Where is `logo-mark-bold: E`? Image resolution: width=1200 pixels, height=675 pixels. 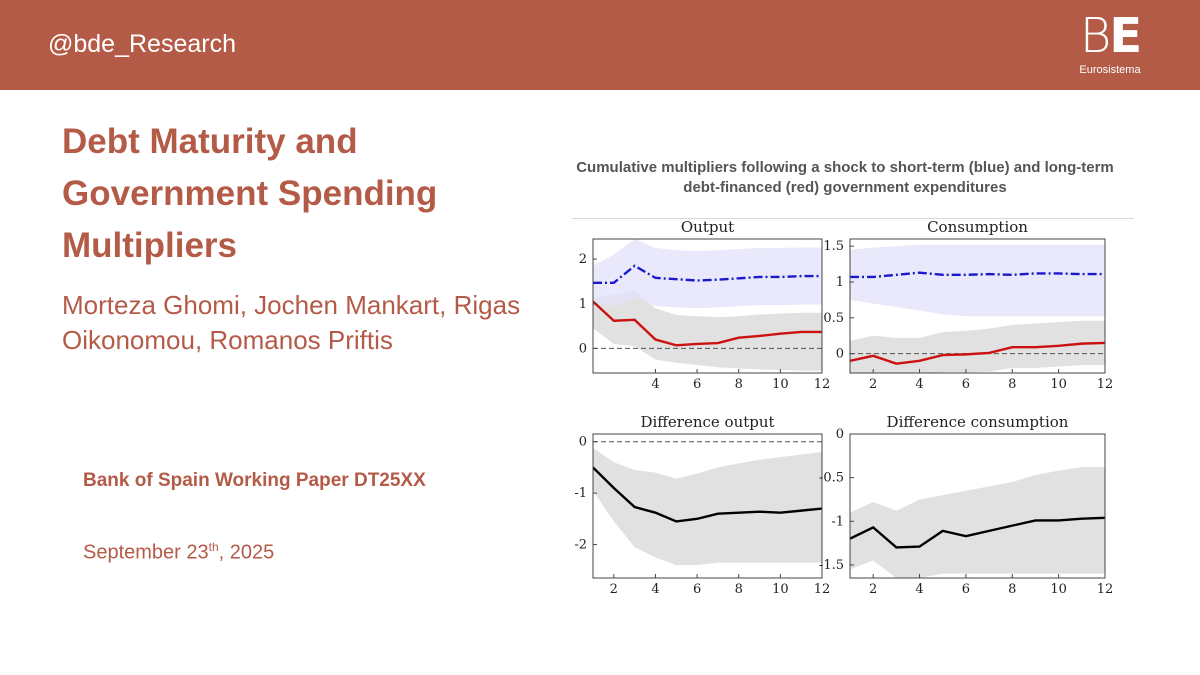
logo-mark-bold: E is located at coordinates (1125, 36).